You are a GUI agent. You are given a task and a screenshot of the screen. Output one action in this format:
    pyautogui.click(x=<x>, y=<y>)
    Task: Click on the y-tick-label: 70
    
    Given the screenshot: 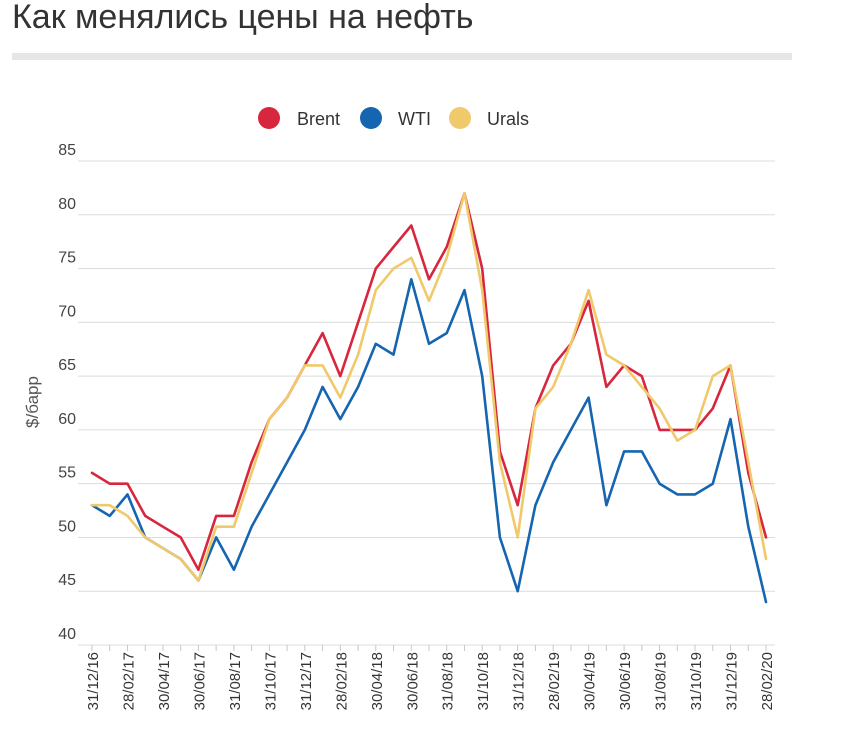 What is the action you would take?
    pyautogui.click(x=67, y=311)
    